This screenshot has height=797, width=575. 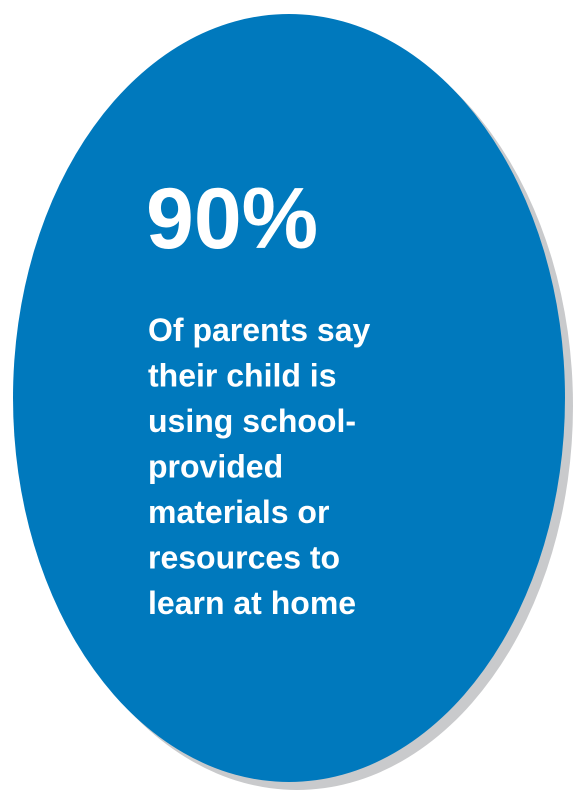 What do you see at coordinates (259, 330) in the screenshot?
I see `description-line: Of parents say` at bounding box center [259, 330].